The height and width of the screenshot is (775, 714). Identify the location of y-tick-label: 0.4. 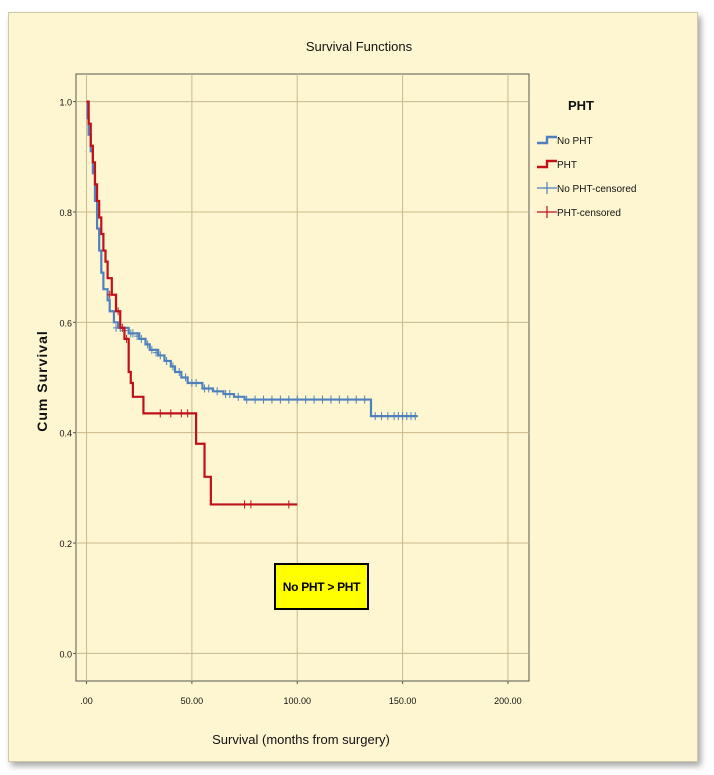
(65, 434).